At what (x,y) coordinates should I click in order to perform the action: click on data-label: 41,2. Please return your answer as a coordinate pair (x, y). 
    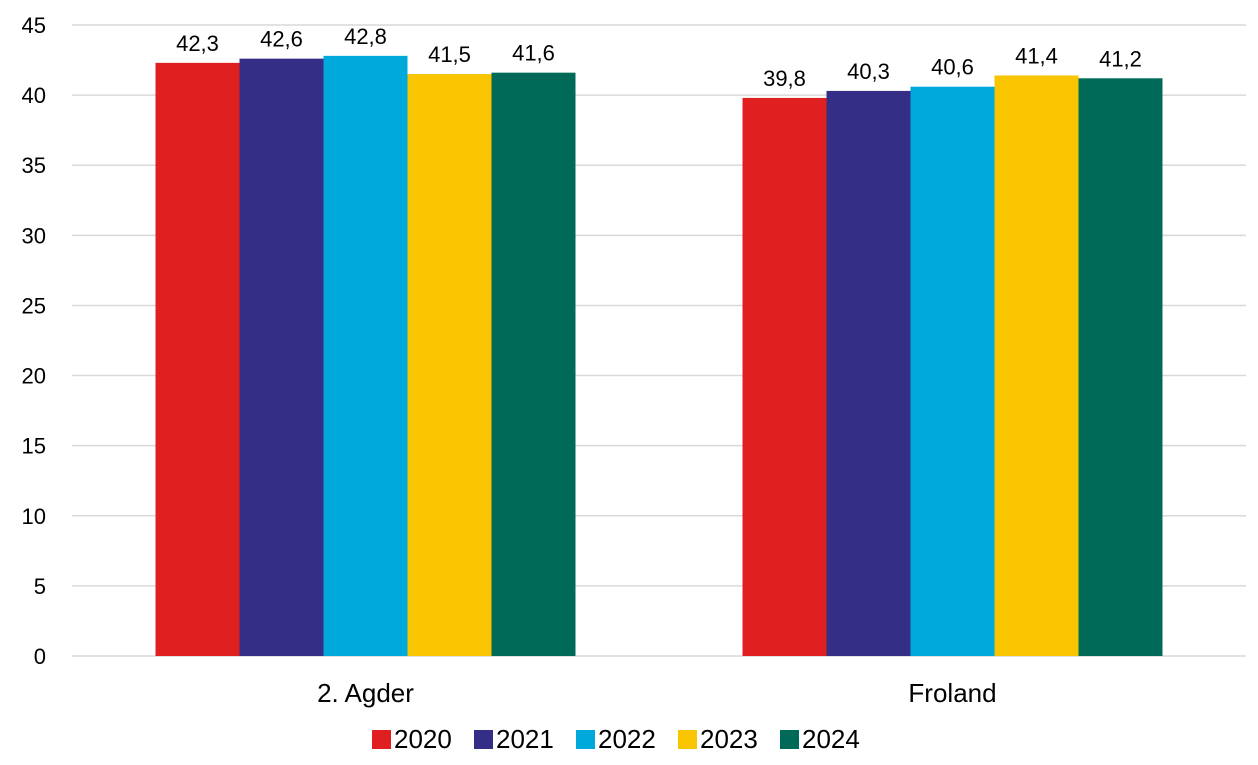
    Looking at the image, I should click on (1120, 58).